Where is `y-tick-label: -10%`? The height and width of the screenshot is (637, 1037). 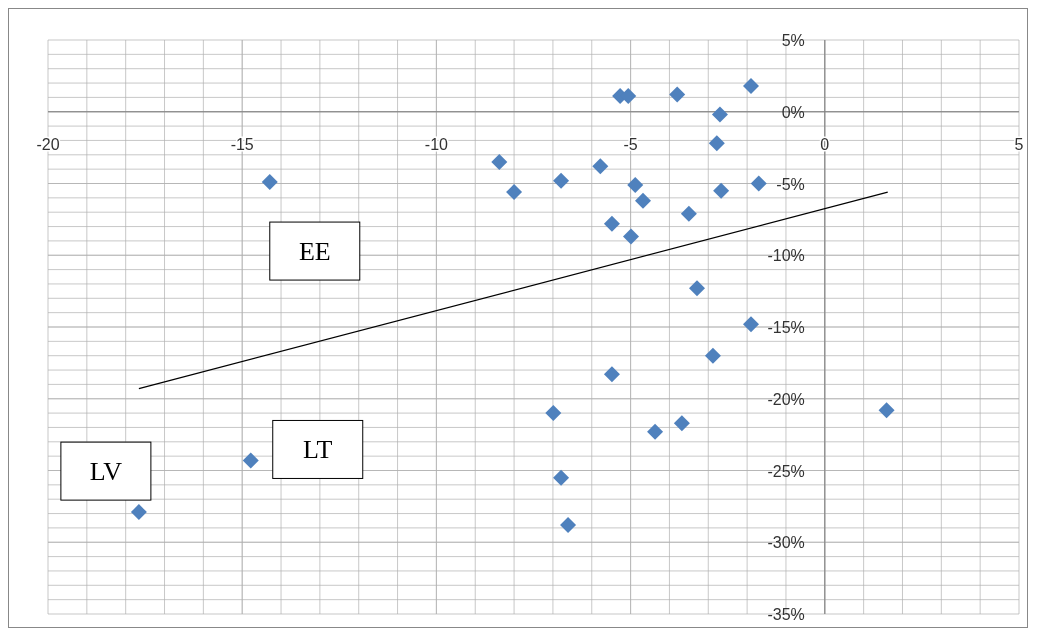
y-tick-label: -10% is located at coordinates (786, 256).